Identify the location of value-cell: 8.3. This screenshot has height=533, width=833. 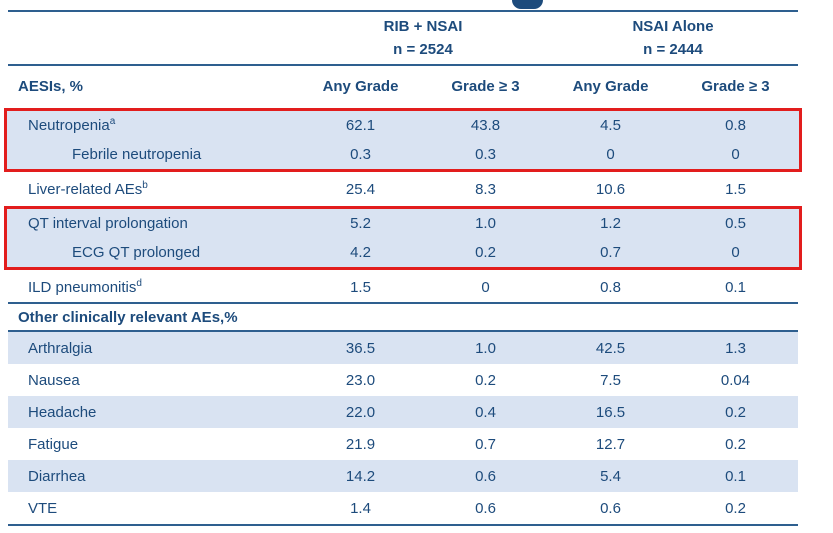
(485, 189).